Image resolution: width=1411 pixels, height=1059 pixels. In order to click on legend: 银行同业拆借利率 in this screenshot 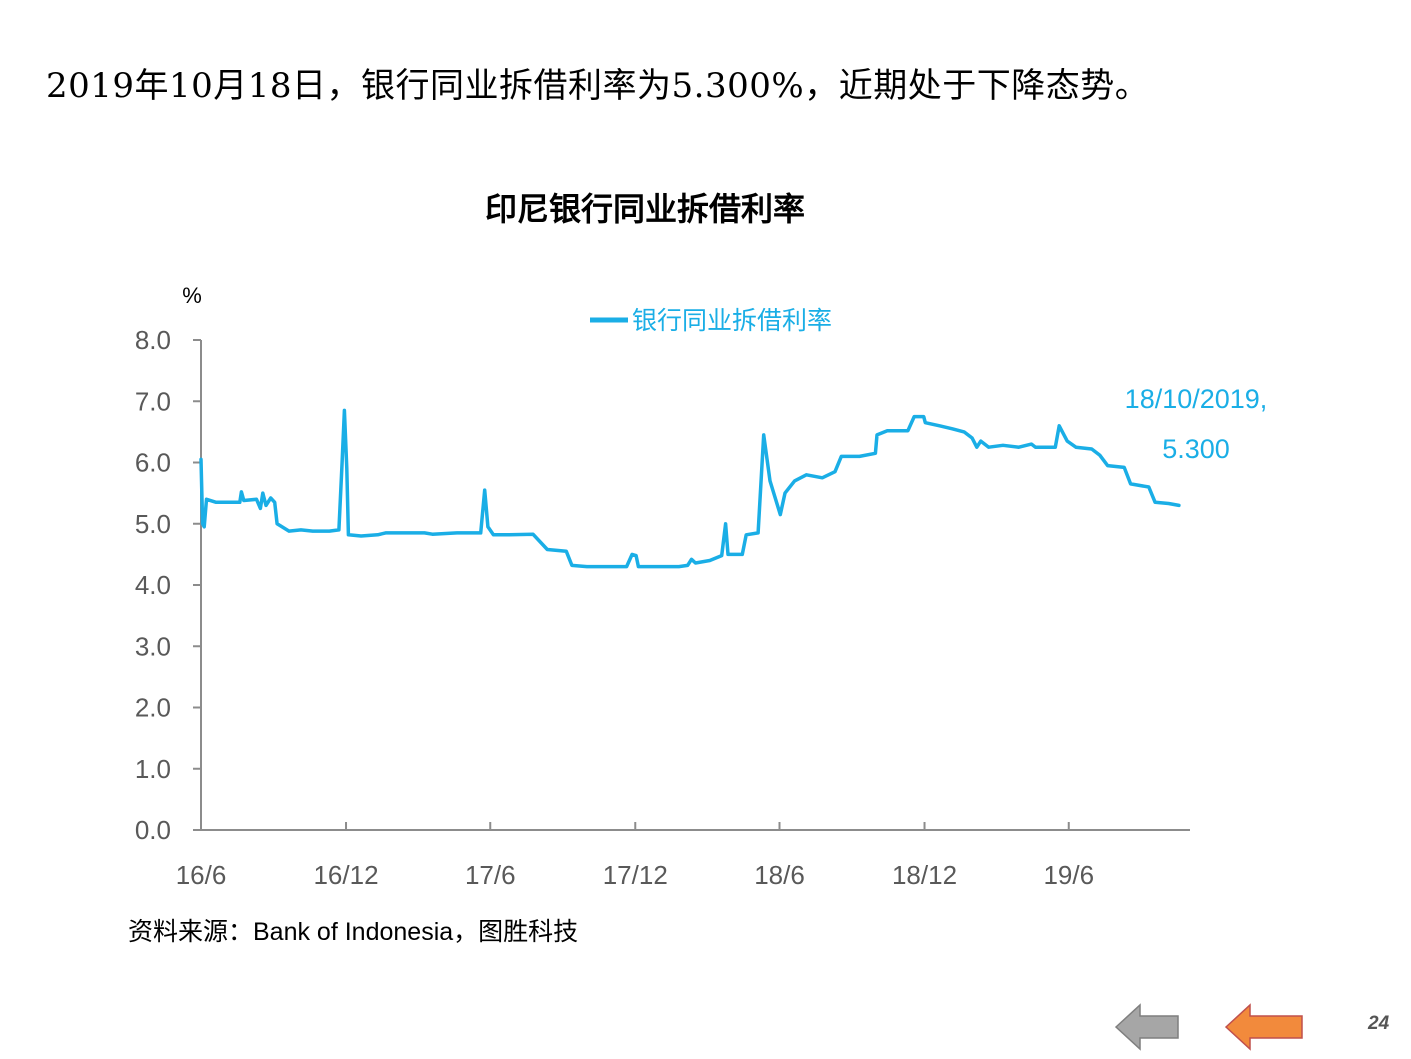, I will do `click(711, 321)`.